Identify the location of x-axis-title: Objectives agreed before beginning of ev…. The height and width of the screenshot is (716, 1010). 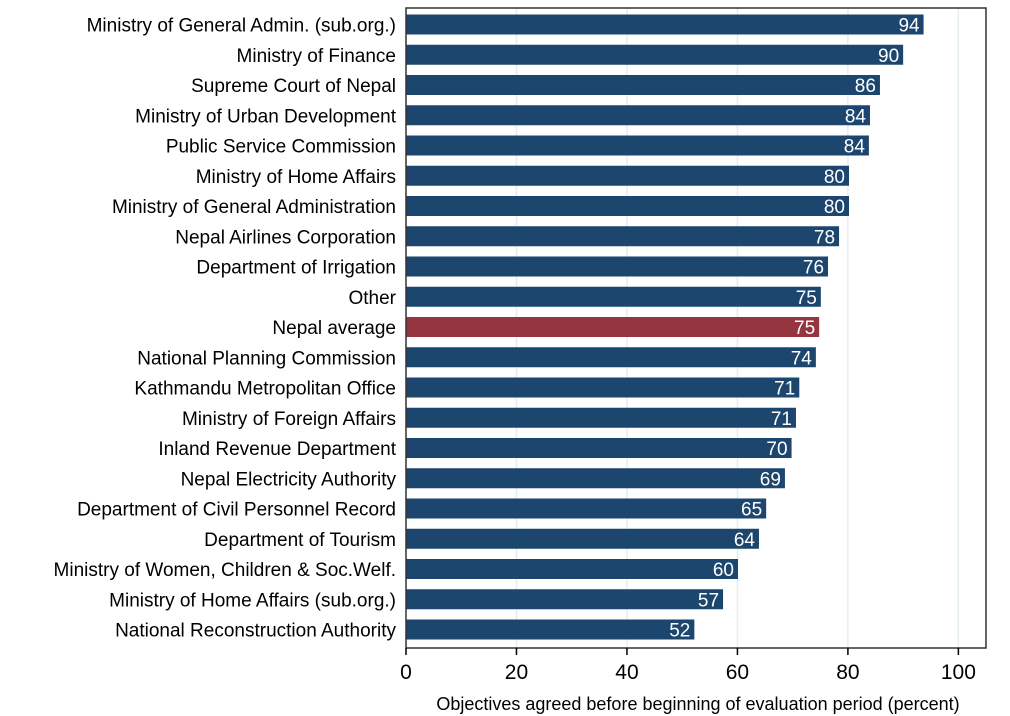
(697, 704).